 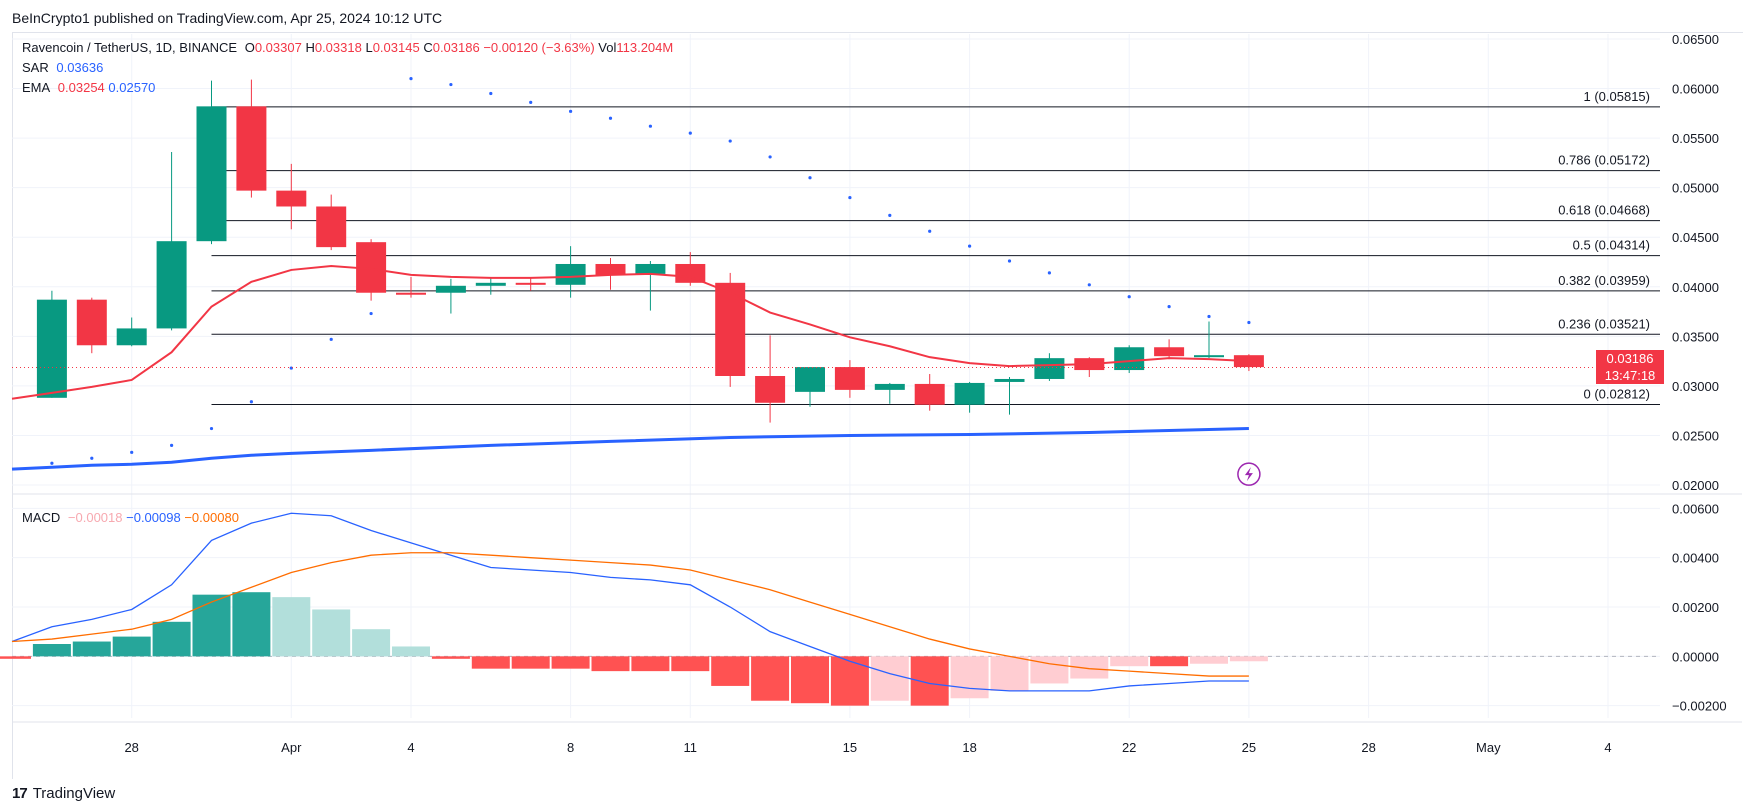 I want to click on price-axis-tick: 0.03000, so click(x=1695, y=386).